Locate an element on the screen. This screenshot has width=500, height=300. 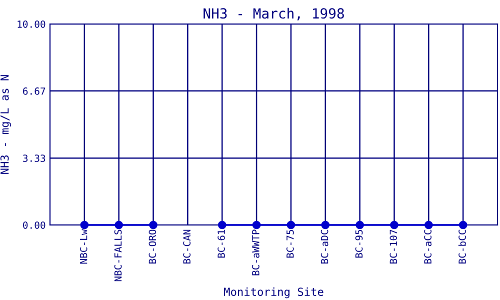
y-tick-label: 6.67 is located at coordinates (34, 91).